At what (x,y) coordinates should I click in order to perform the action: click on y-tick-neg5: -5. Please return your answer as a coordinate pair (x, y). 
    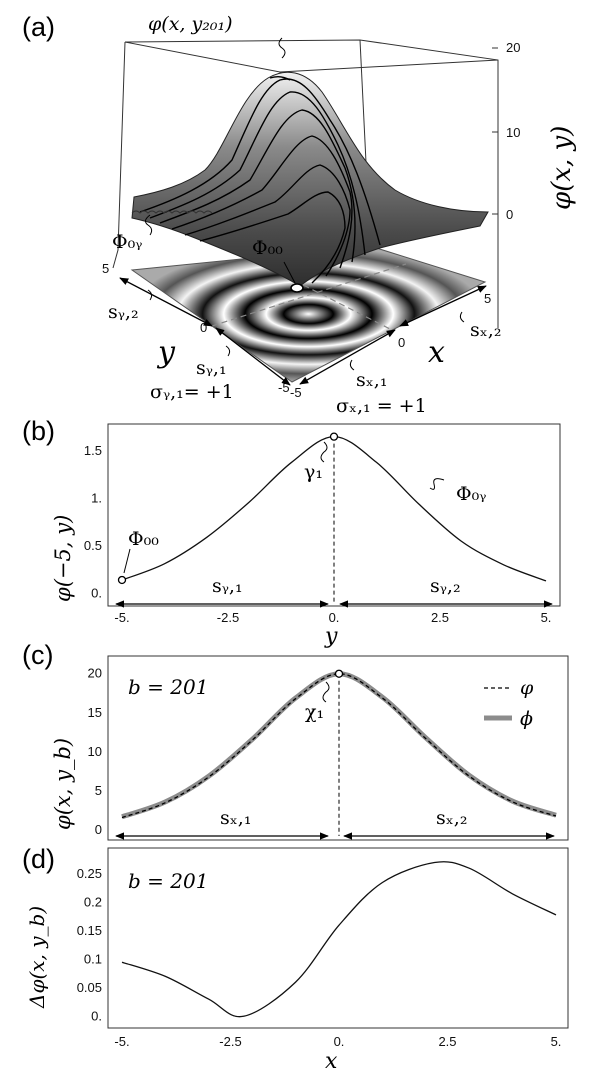
    Looking at the image, I should click on (284, 387).